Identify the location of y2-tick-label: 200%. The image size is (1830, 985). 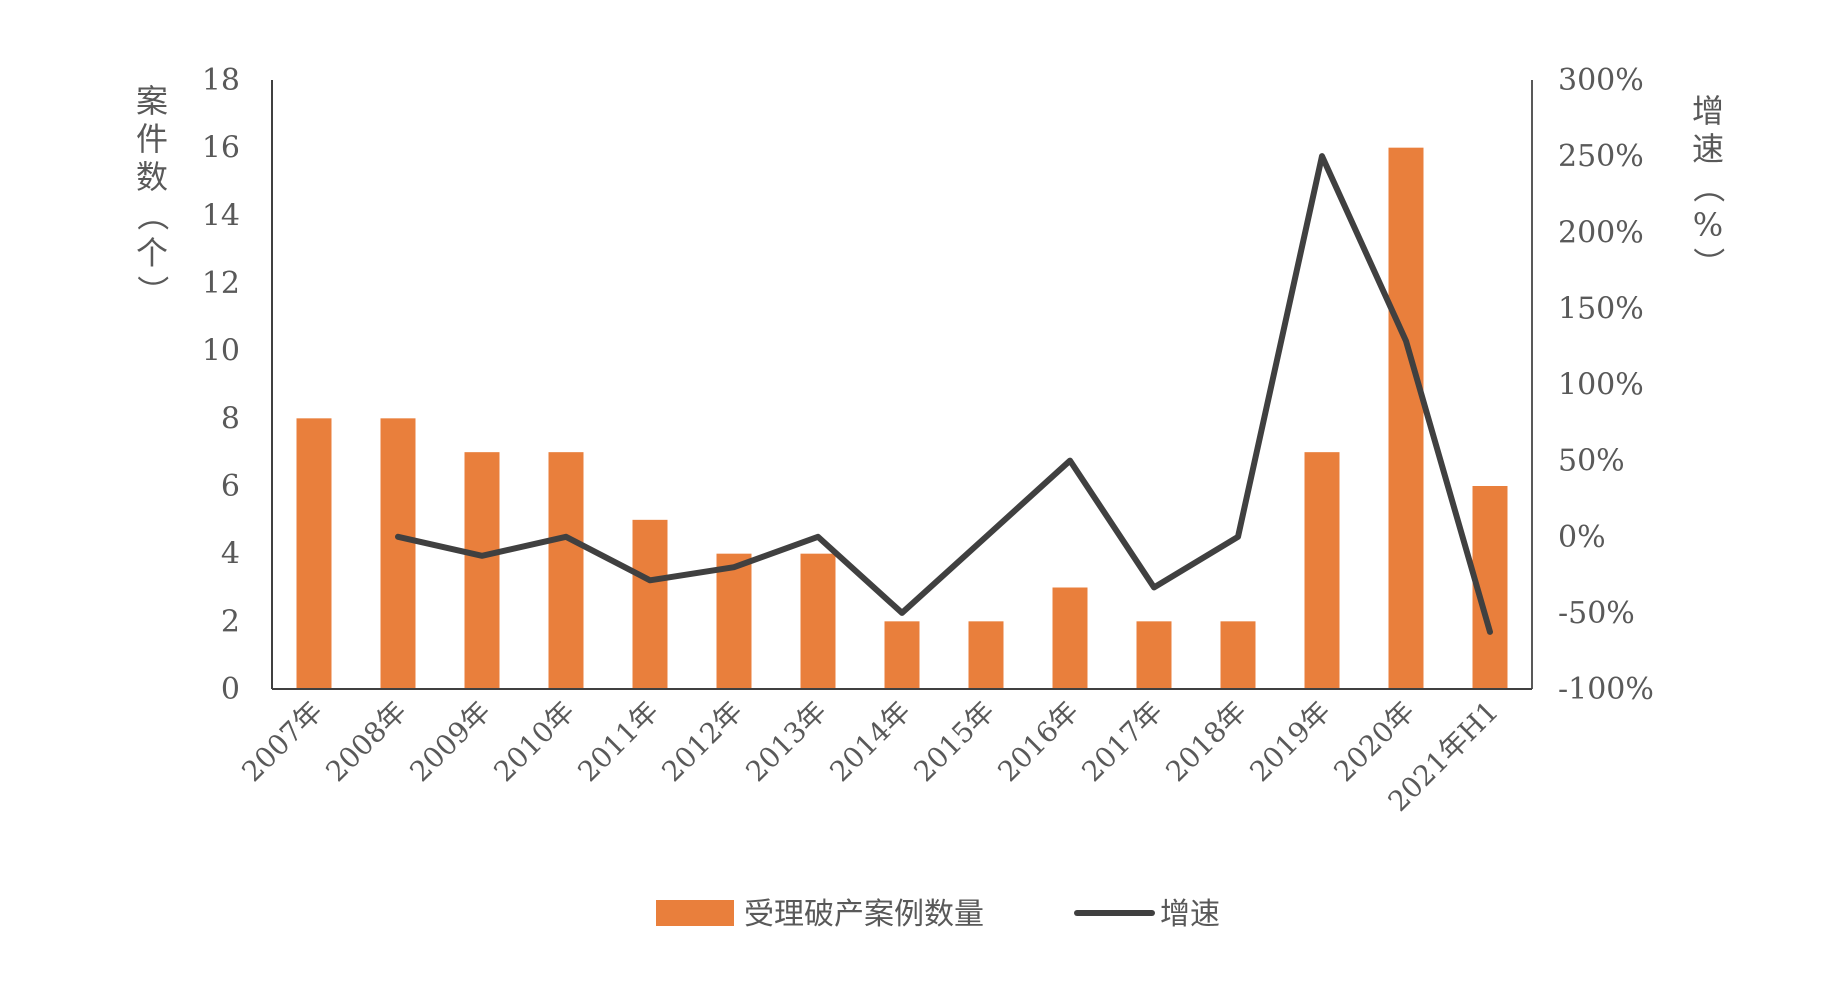
(1601, 232).